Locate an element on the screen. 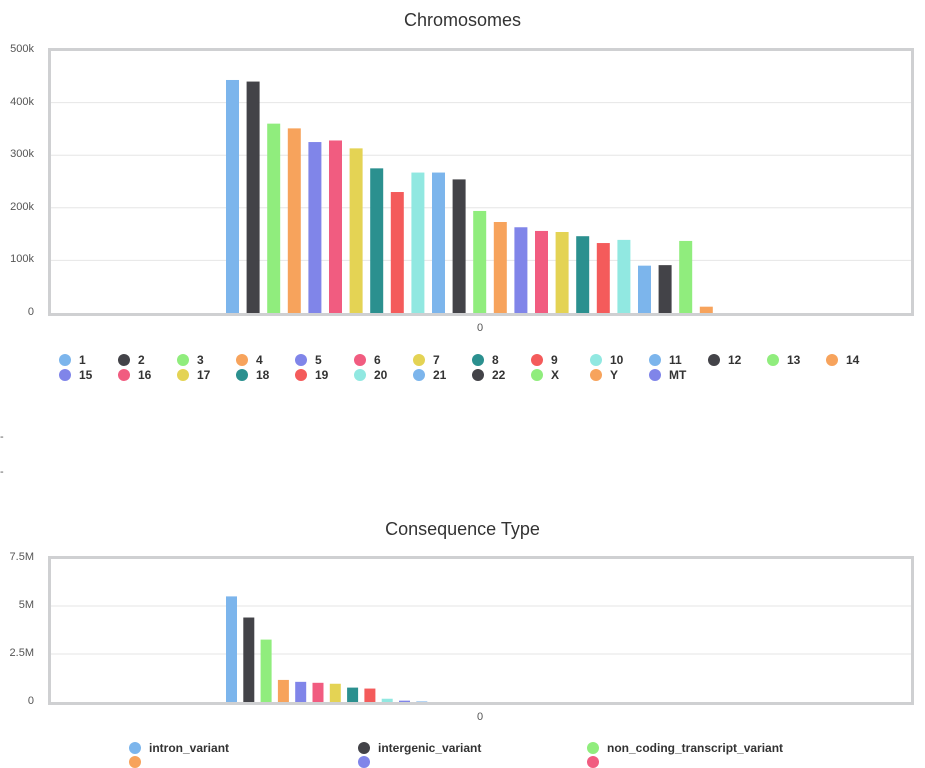  legend-item-8: 8 is located at coordinates (485, 360).